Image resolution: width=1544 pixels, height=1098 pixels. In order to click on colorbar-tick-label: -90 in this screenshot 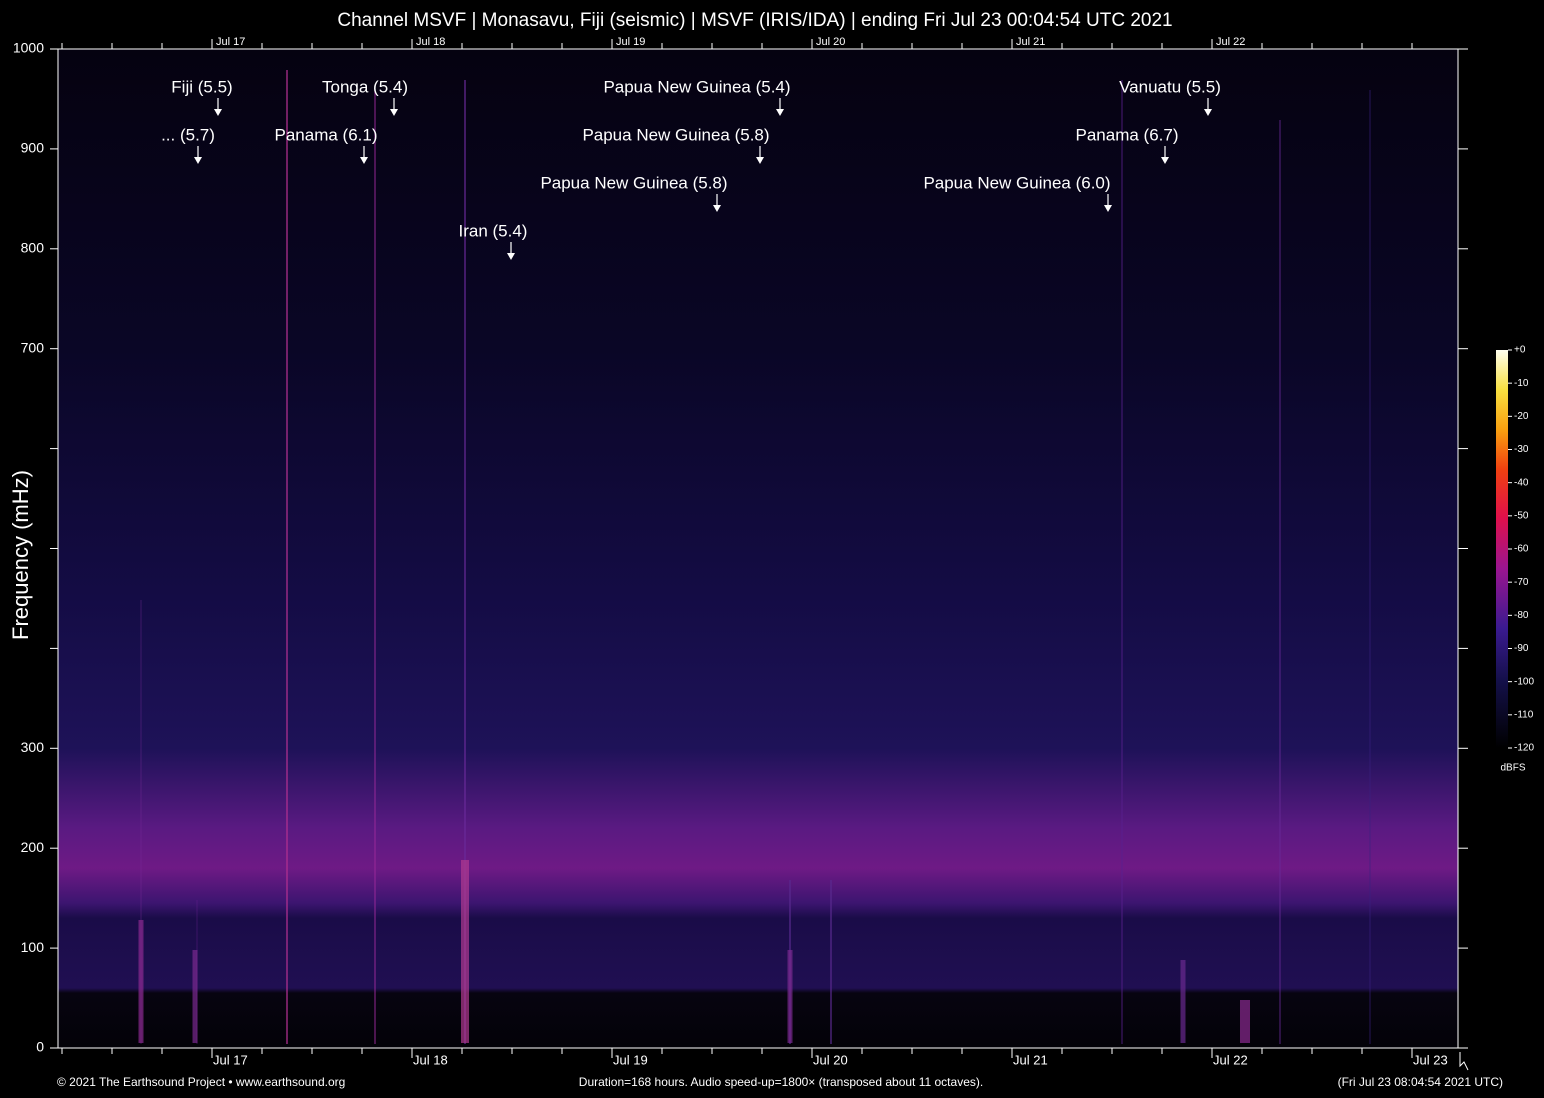, I will do `click(1521, 648)`.